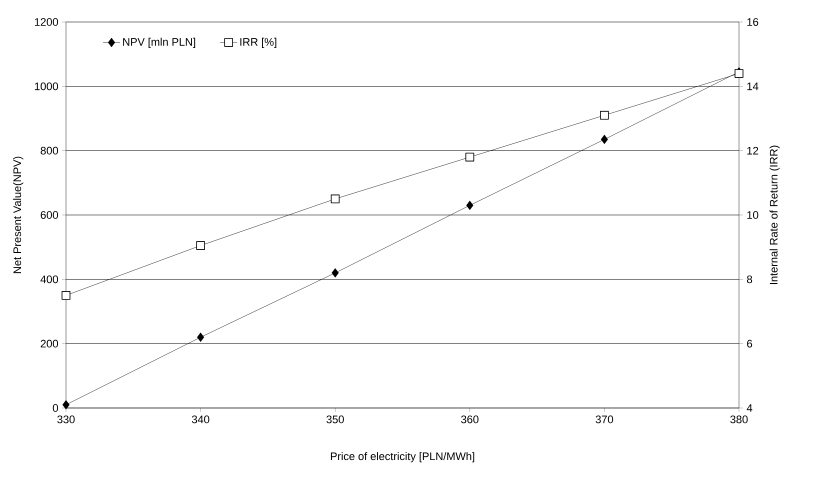 Image resolution: width=819 pixels, height=502 pixels. What do you see at coordinates (749, 279) in the screenshot?
I see `y2-tick-label: 8` at bounding box center [749, 279].